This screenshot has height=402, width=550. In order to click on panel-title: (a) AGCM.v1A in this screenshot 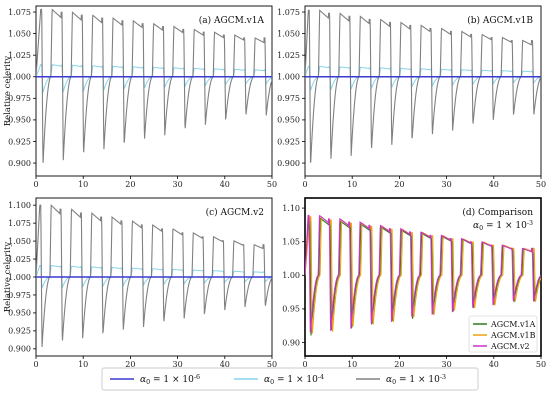, I will do `click(232, 20)`.